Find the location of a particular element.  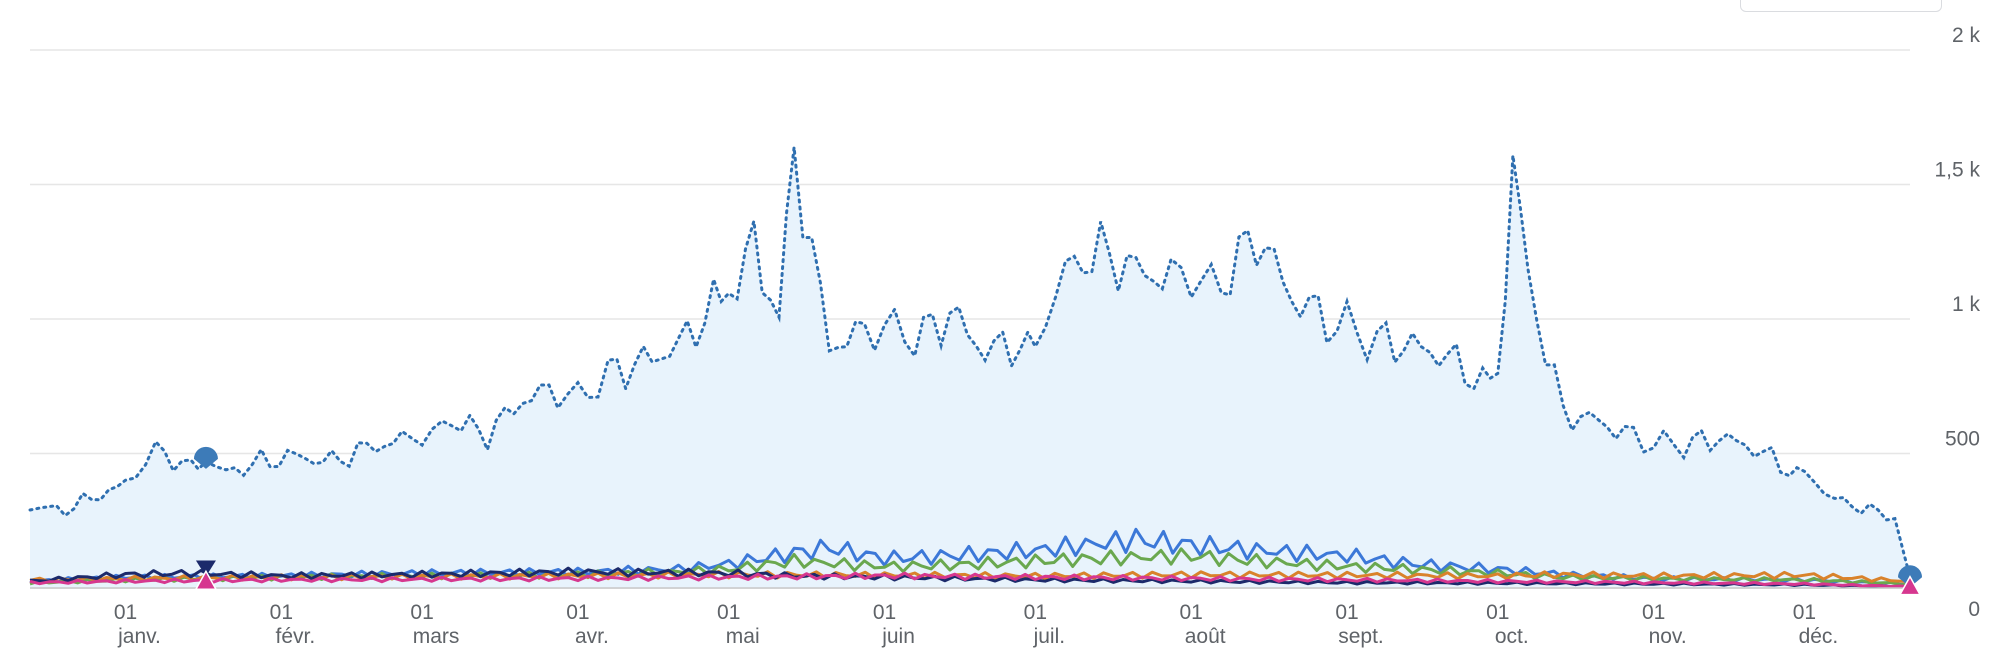

top-right-control is located at coordinates (1841, 6).